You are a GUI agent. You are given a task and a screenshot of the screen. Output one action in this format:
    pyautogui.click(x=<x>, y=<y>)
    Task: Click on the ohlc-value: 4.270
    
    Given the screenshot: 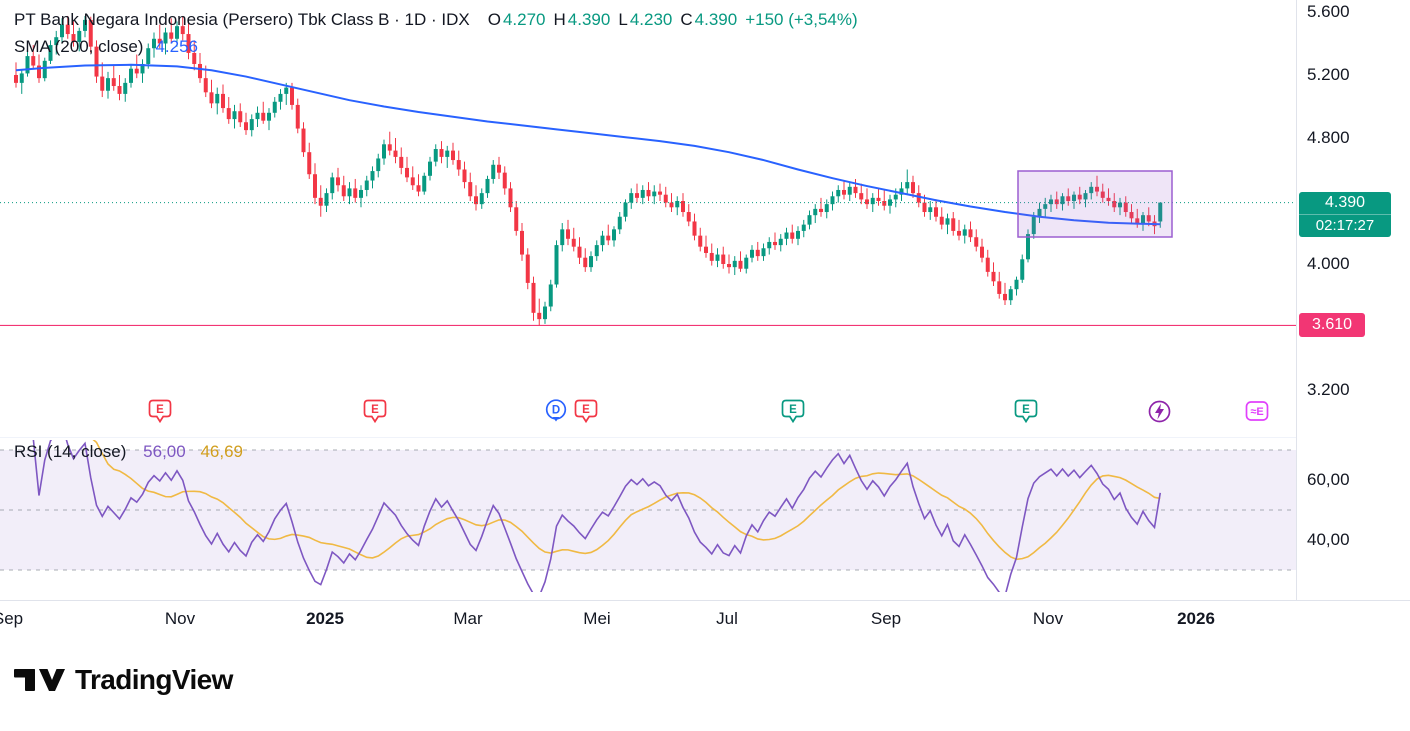 What is the action you would take?
    pyautogui.click(x=524, y=19)
    